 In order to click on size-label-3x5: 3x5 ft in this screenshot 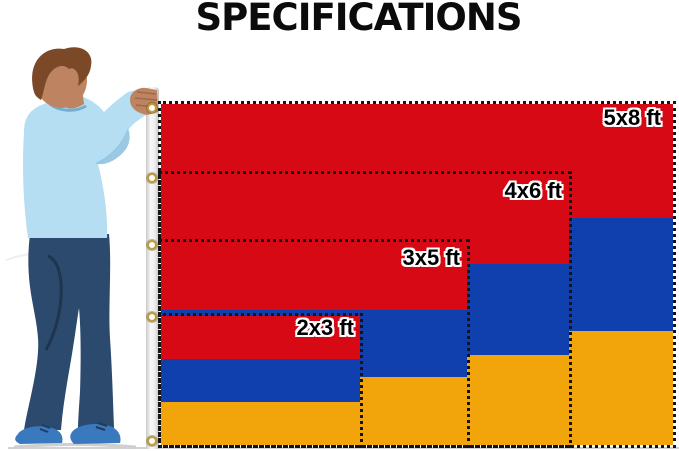, I will do `click(431, 257)`.